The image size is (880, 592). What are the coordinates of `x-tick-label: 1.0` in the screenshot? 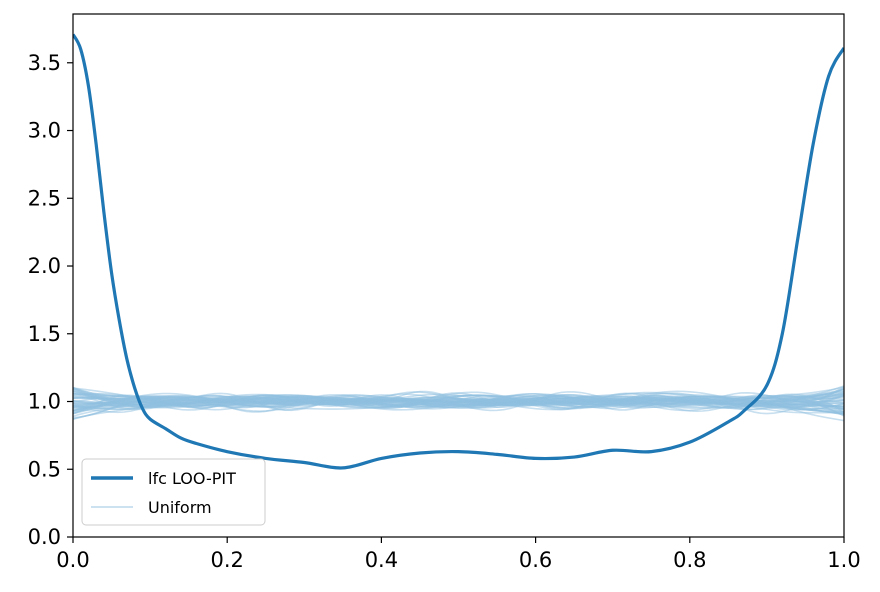 It's located at (843, 560).